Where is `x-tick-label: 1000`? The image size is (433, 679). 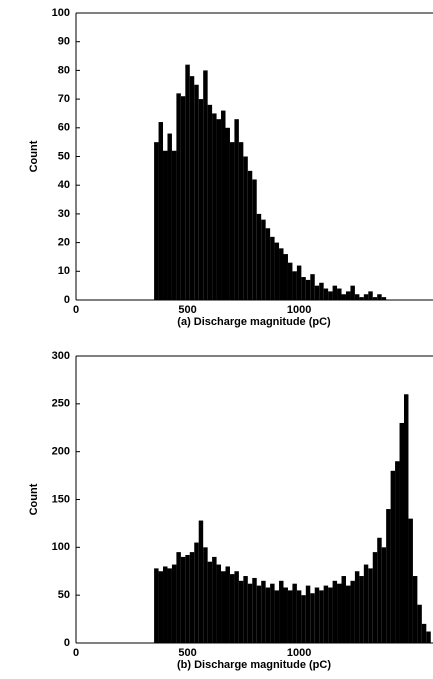
x-tick-label: 1000 is located at coordinates (299, 310).